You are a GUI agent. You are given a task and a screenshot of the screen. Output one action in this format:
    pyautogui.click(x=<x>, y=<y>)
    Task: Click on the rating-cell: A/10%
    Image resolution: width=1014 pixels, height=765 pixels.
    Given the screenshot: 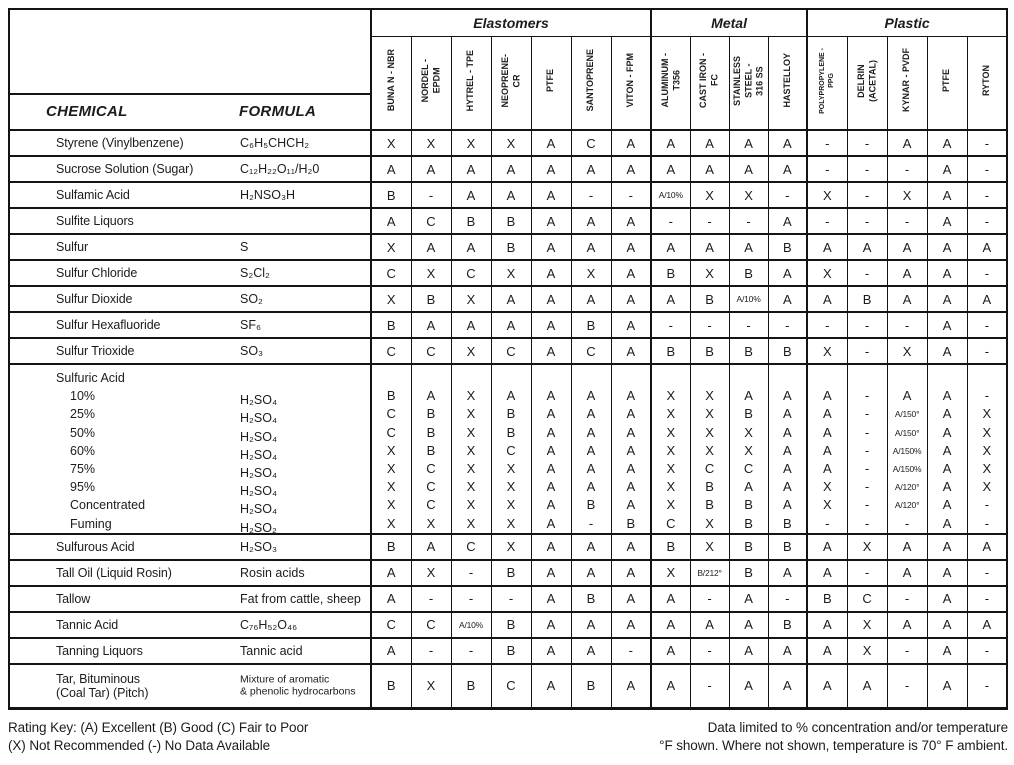 What is the action you would take?
    pyautogui.click(x=471, y=624)
    